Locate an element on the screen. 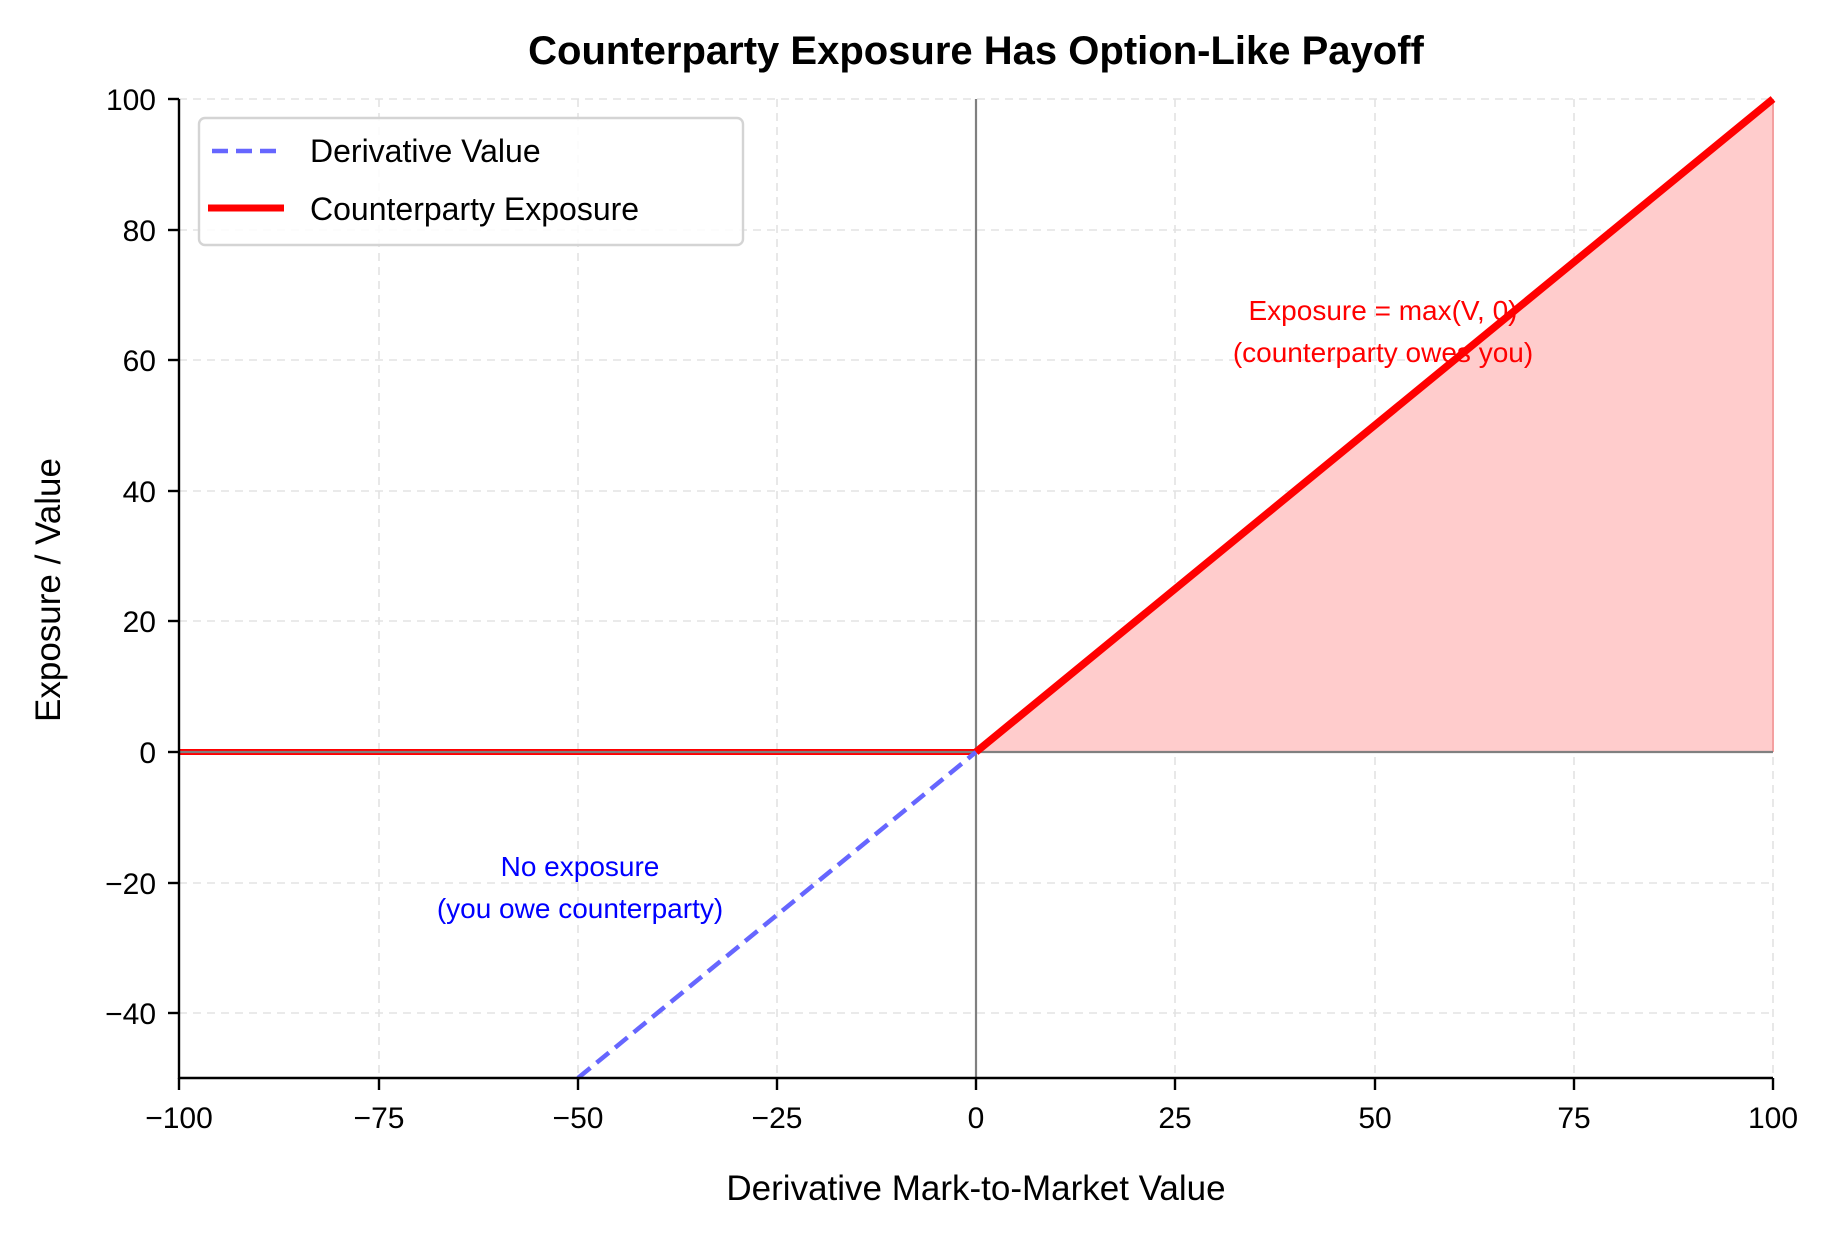  y-tick-label: 100 is located at coordinates (131, 100).